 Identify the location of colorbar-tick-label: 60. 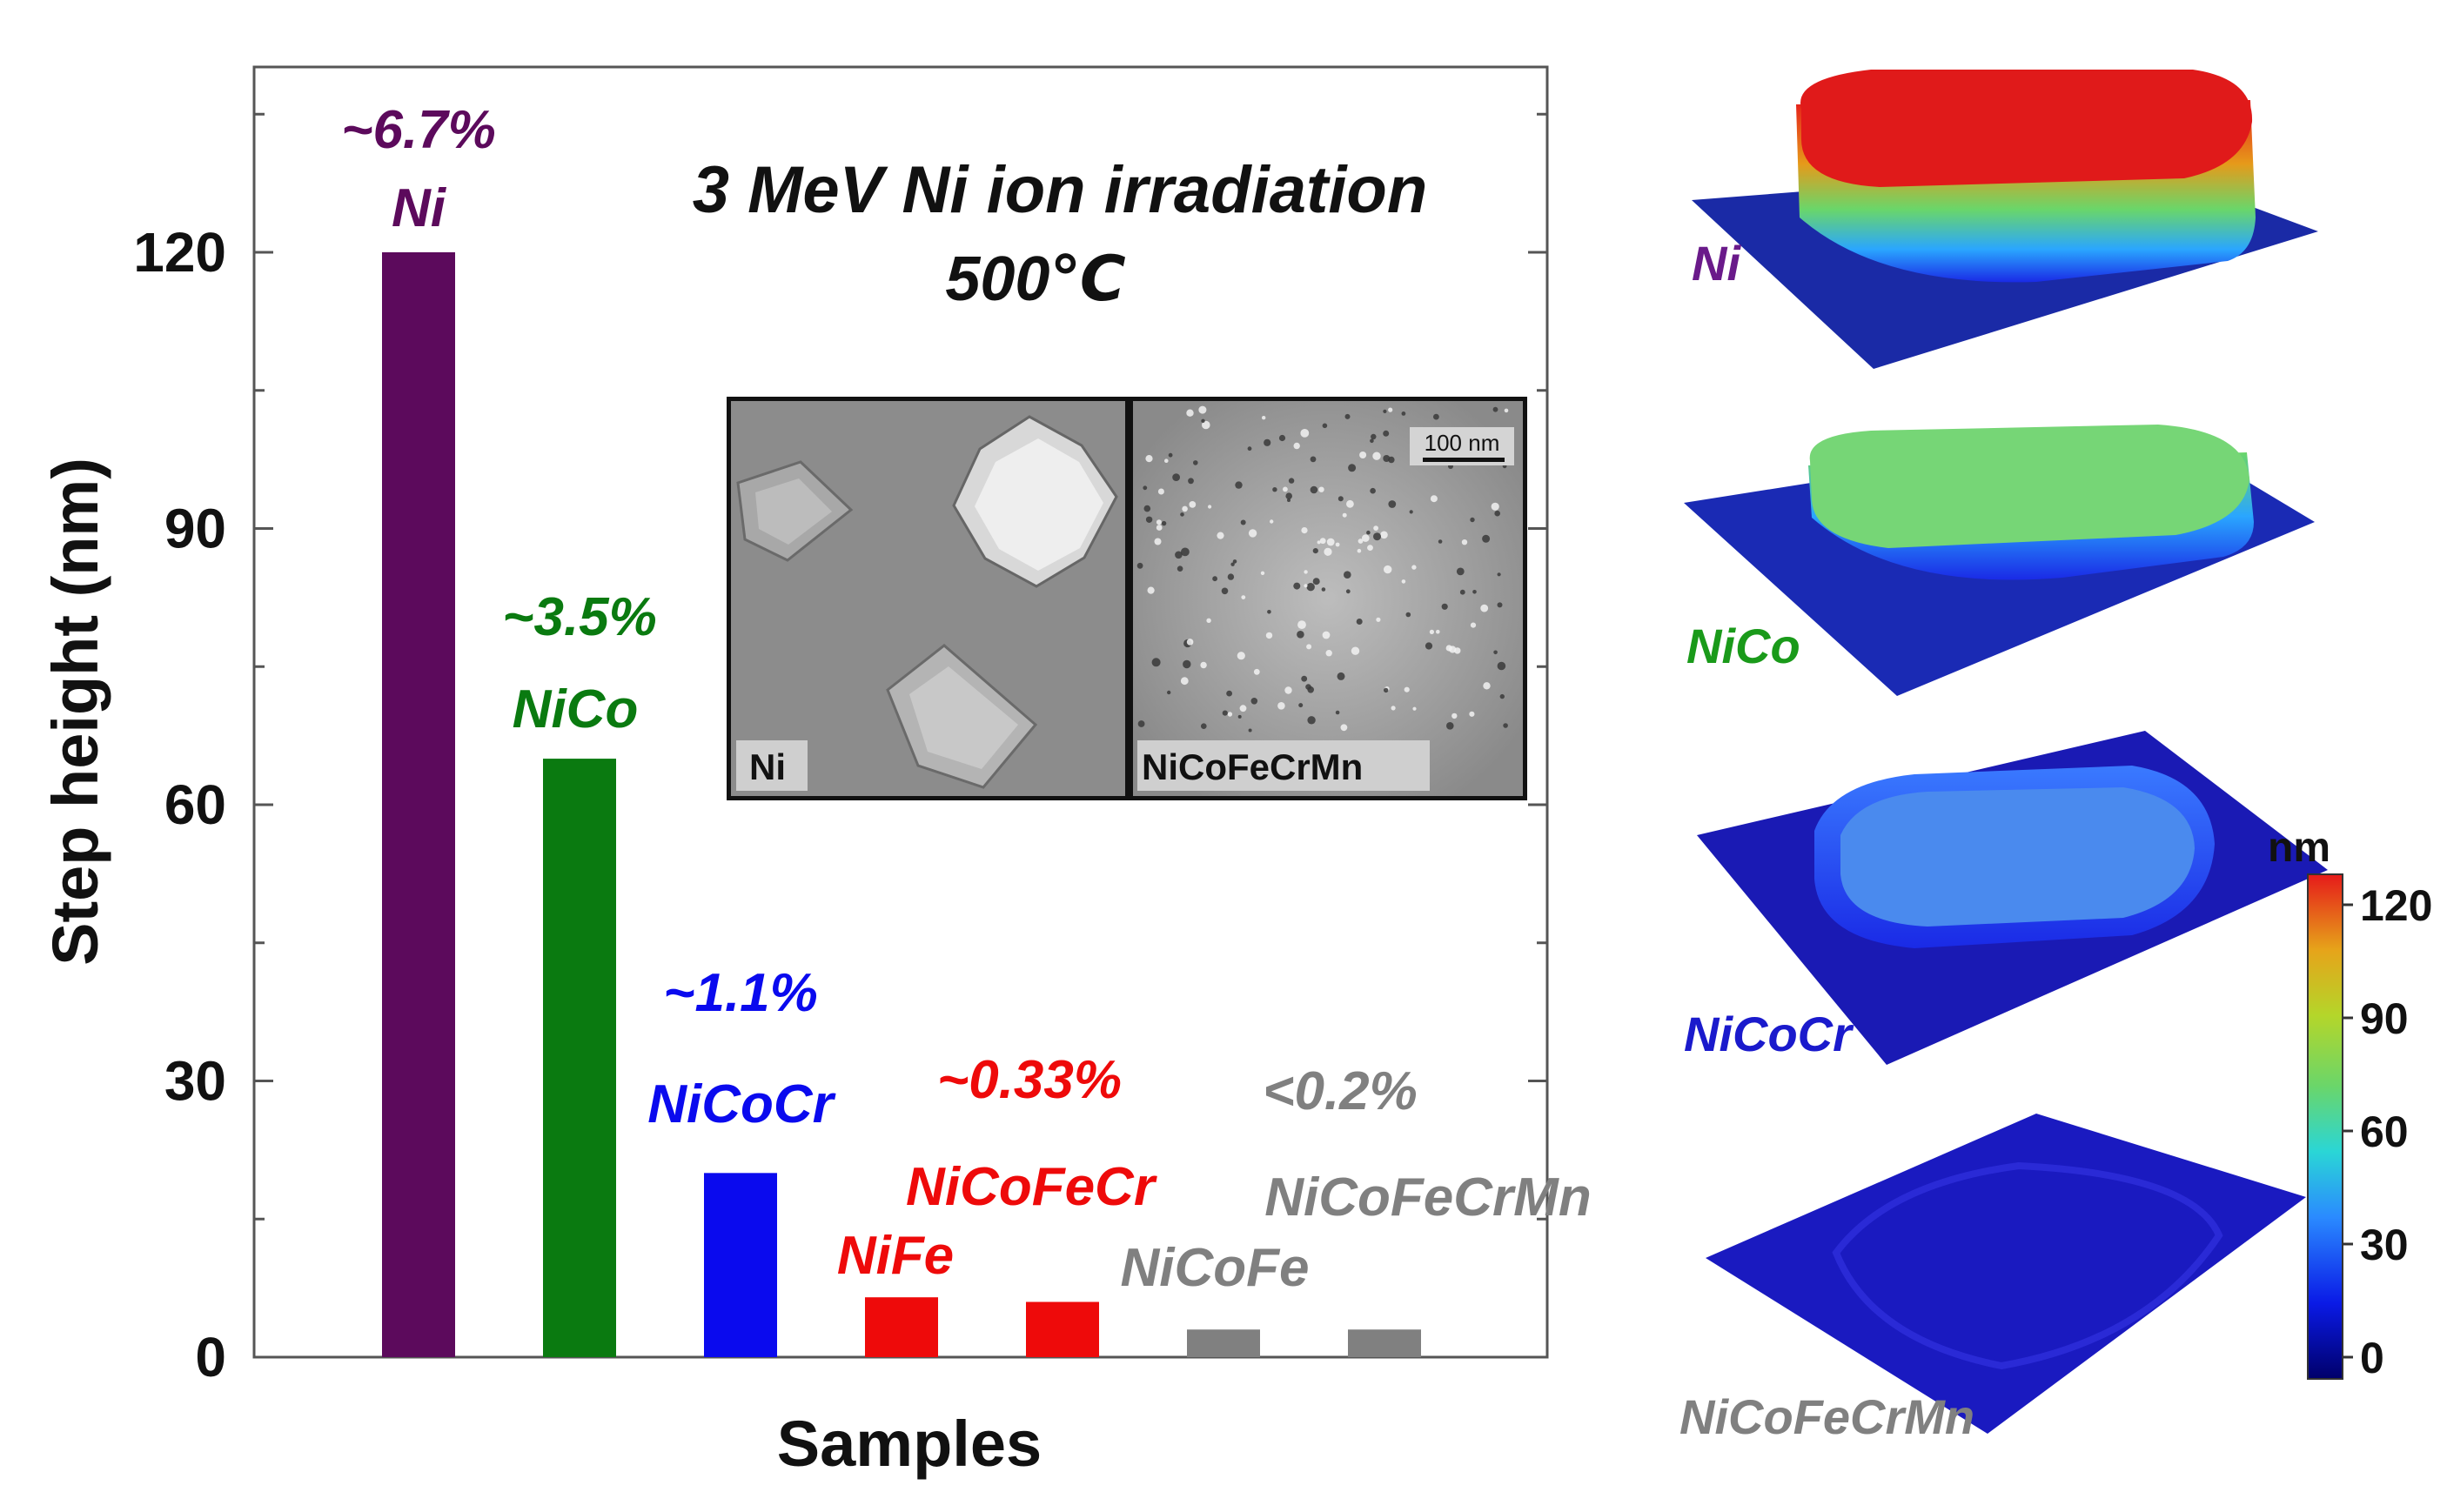
(2385, 1131).